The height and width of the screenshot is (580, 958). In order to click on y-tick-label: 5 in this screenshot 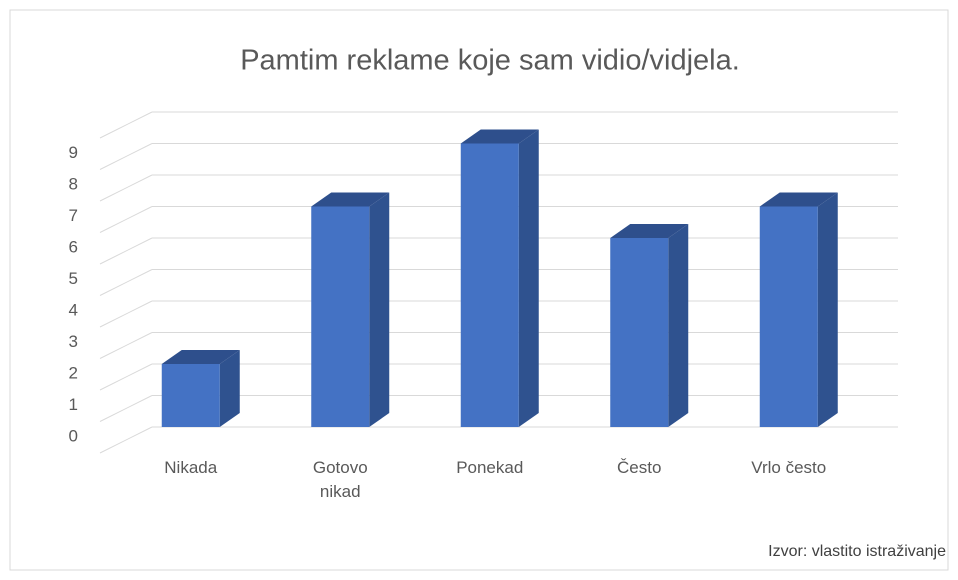, I will do `click(73, 278)`.